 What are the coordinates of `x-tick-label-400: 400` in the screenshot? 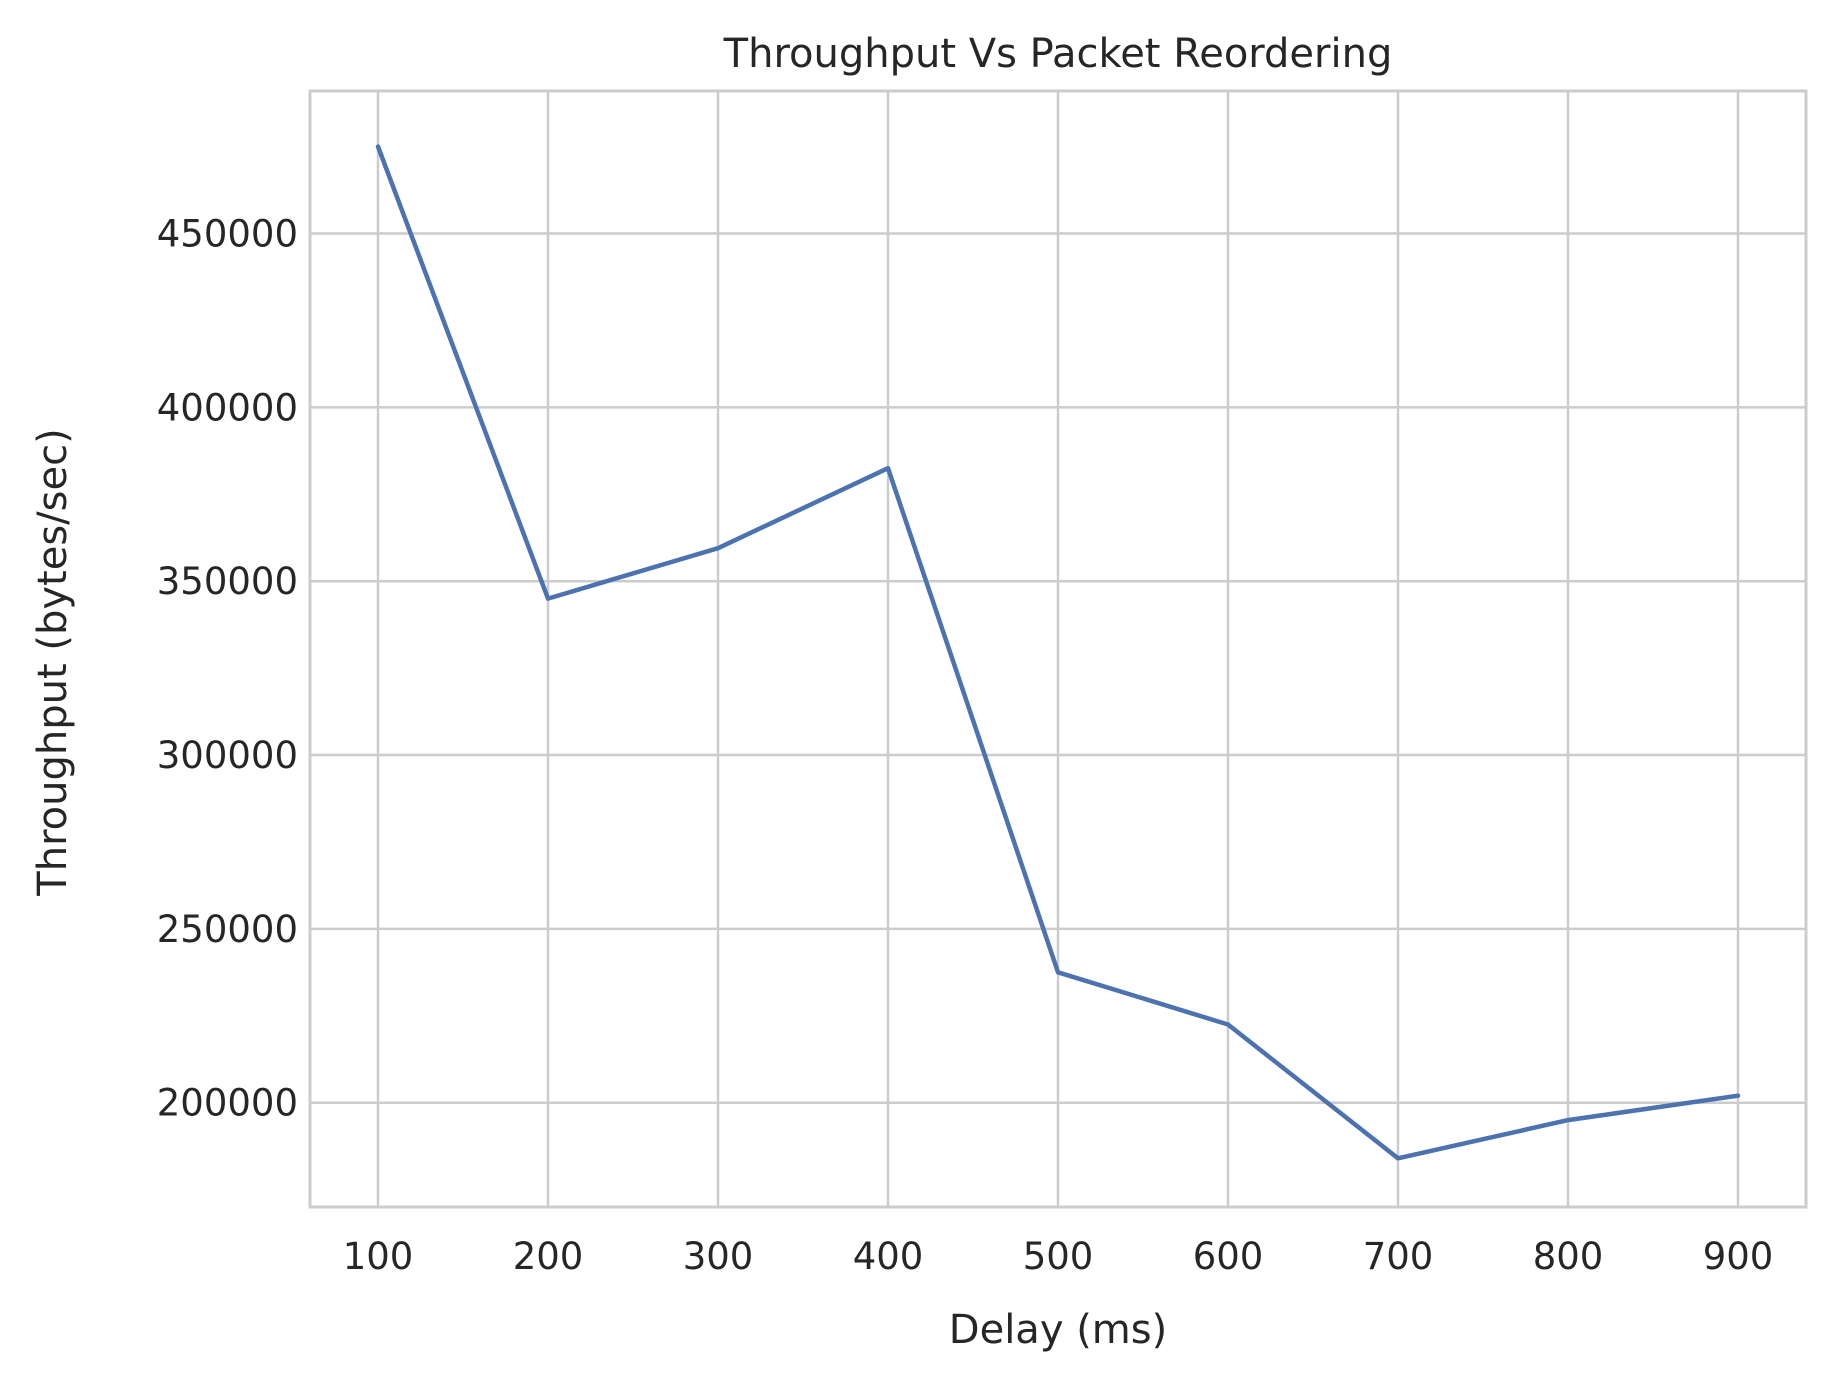 It's located at (888, 1256).